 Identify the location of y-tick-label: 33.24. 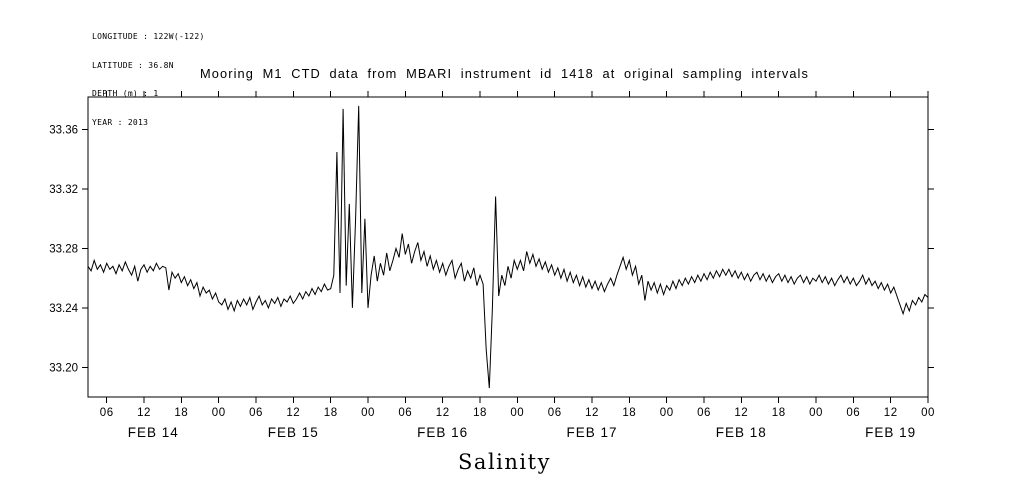
(63, 309).